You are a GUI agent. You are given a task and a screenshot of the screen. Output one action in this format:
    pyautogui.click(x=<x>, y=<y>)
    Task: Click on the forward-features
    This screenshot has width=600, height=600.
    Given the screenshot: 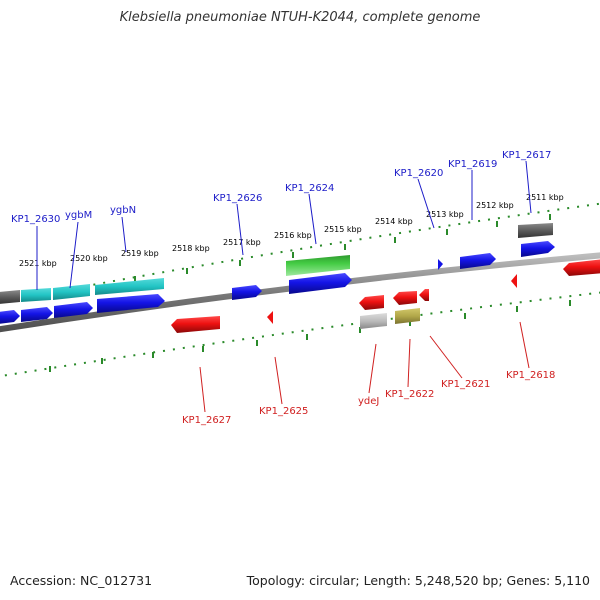 What is the action you would take?
    pyautogui.click(x=276, y=263)
    